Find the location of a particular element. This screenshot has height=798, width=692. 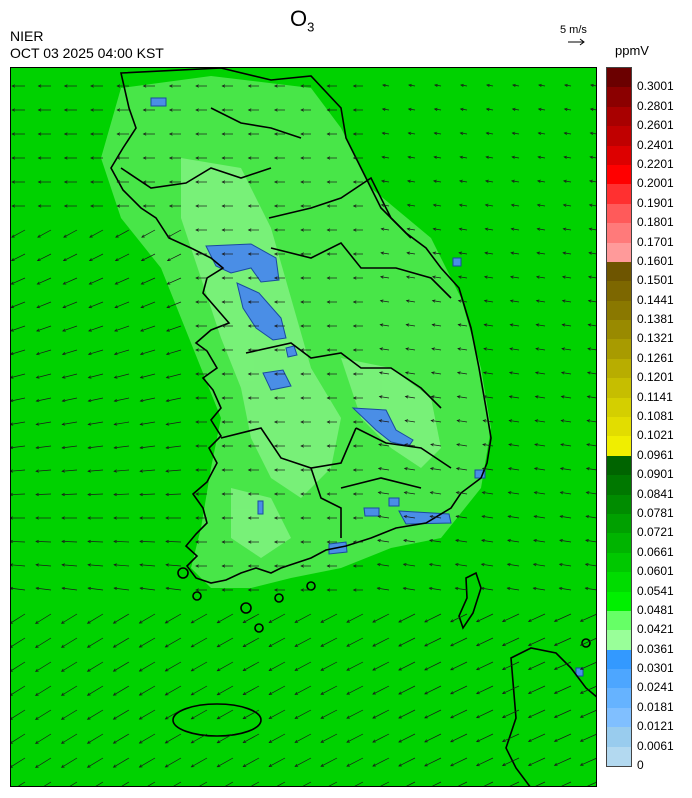

colorbar-tick-label: 0.0901 is located at coordinates (655, 474).